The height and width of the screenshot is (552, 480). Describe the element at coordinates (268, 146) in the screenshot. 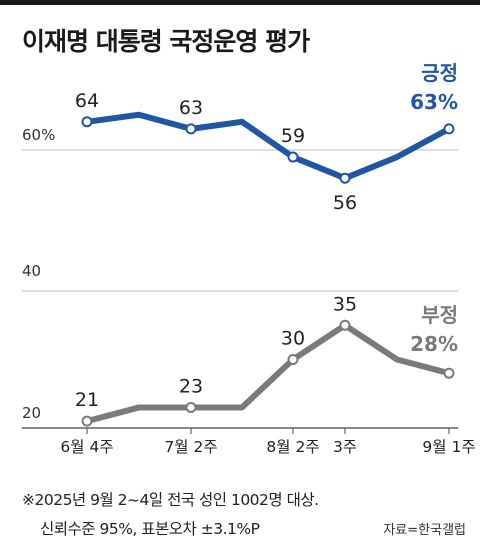

I see `series-line-positive` at that location.